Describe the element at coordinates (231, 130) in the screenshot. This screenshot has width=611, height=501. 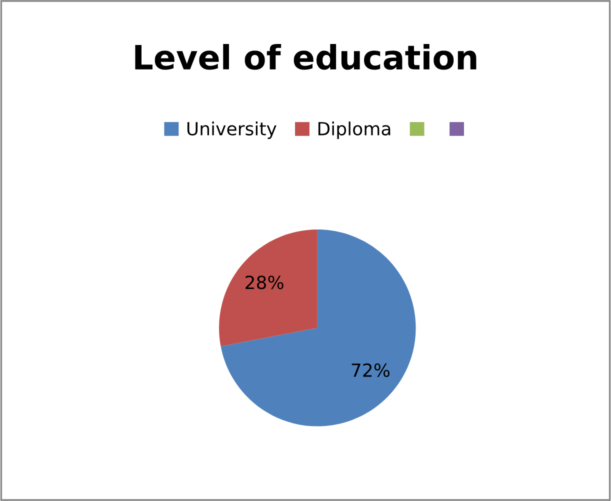
I see `legend-label: University` at that location.